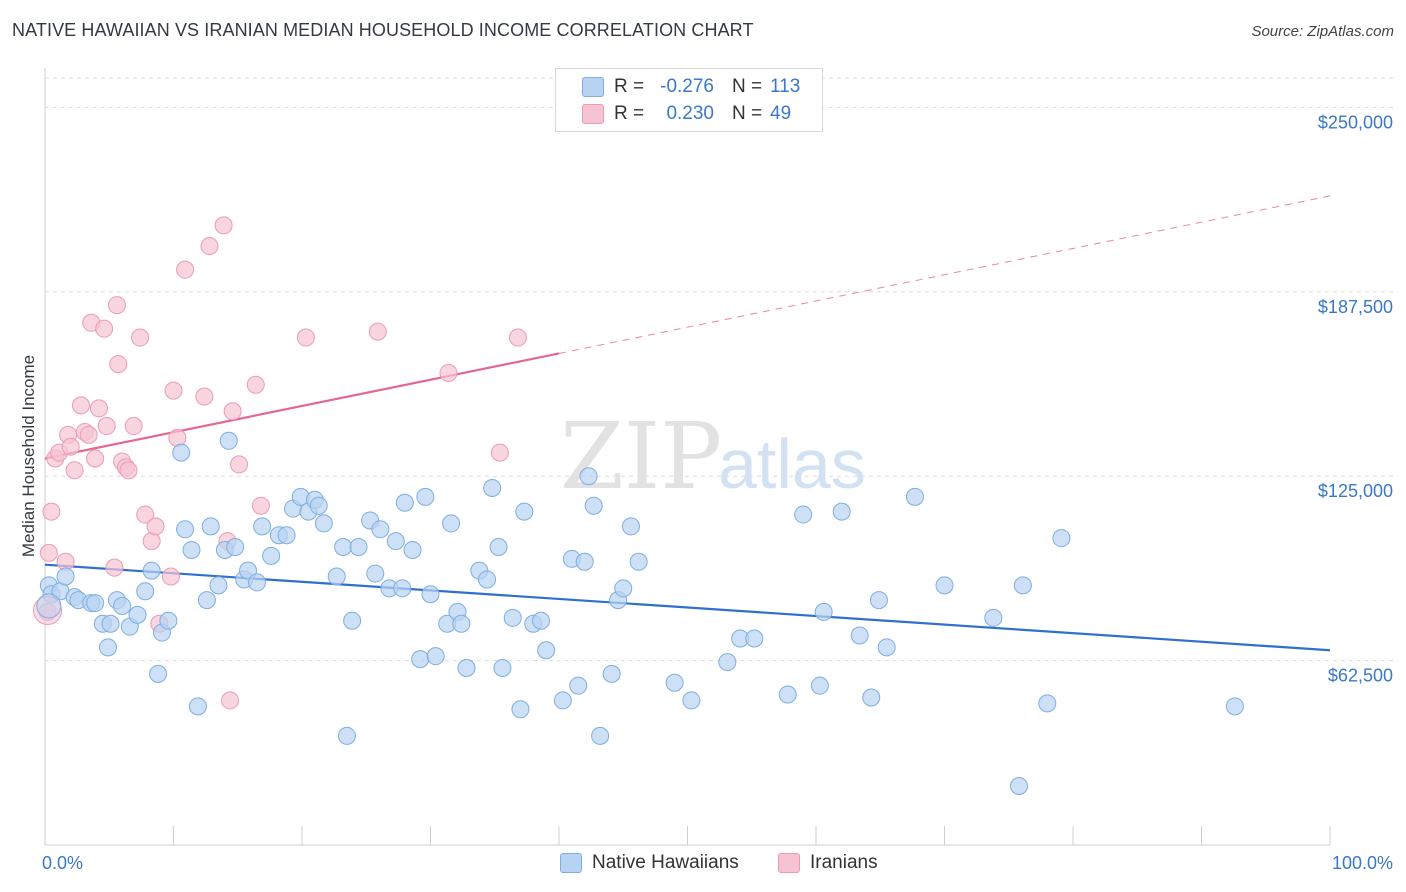 The image size is (1406, 892). I want to click on watermark-atlas: atlas, so click(792, 464).